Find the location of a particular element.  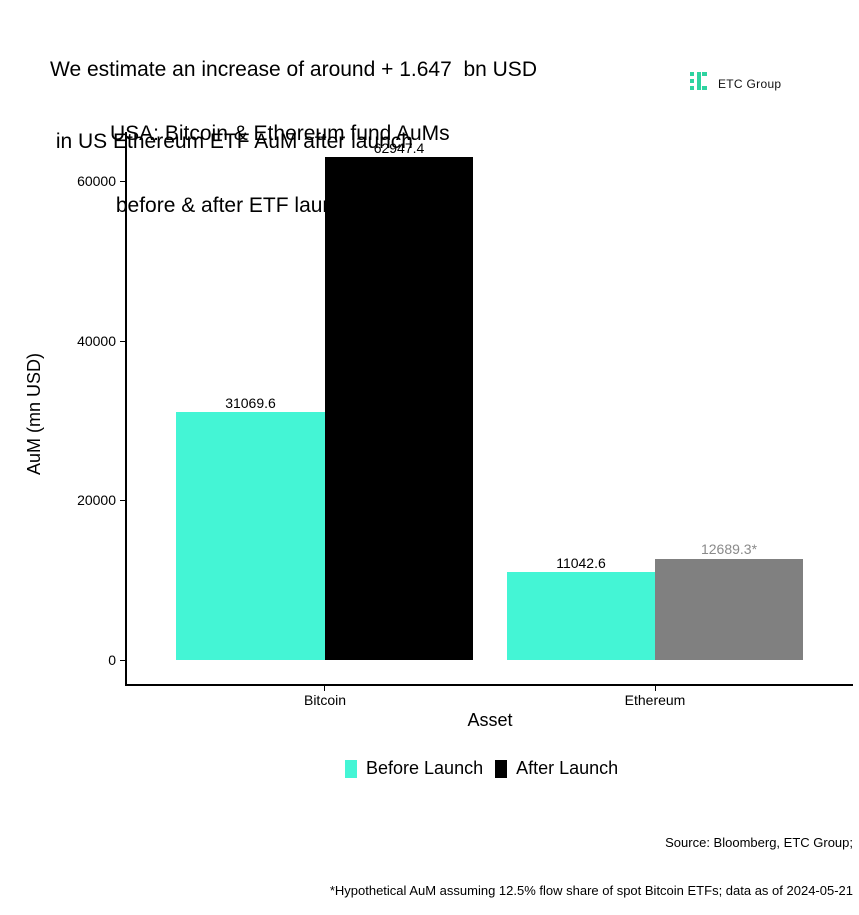

legend-item-before-launch: Before Launch is located at coordinates (414, 768).